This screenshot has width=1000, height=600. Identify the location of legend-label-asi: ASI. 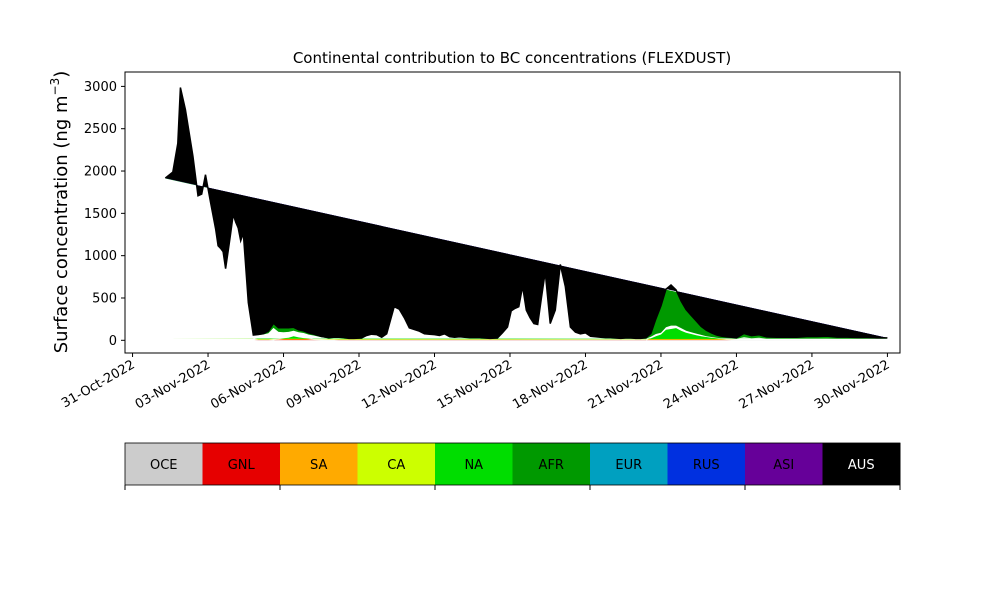
(783, 465).